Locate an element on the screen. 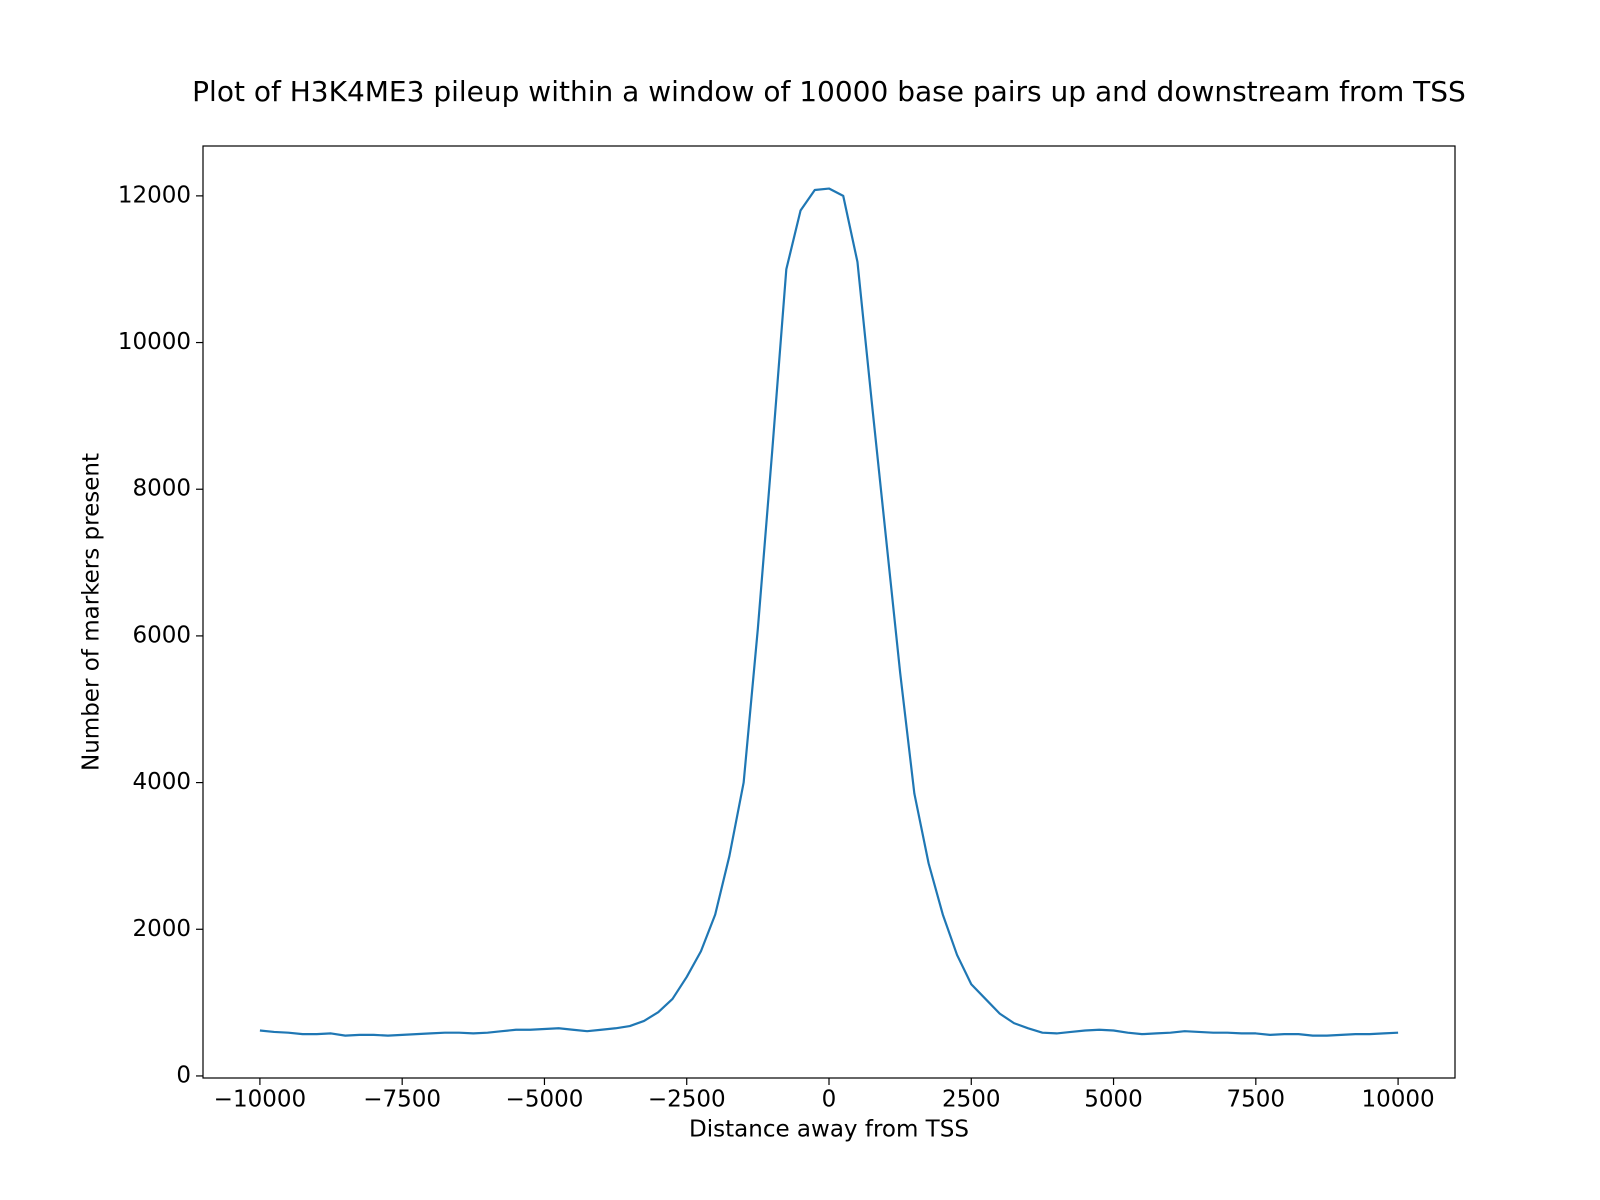 Image resolution: width=1600 pixels, height=1200 pixels. x-tick-label: −5000 is located at coordinates (545, 1100).